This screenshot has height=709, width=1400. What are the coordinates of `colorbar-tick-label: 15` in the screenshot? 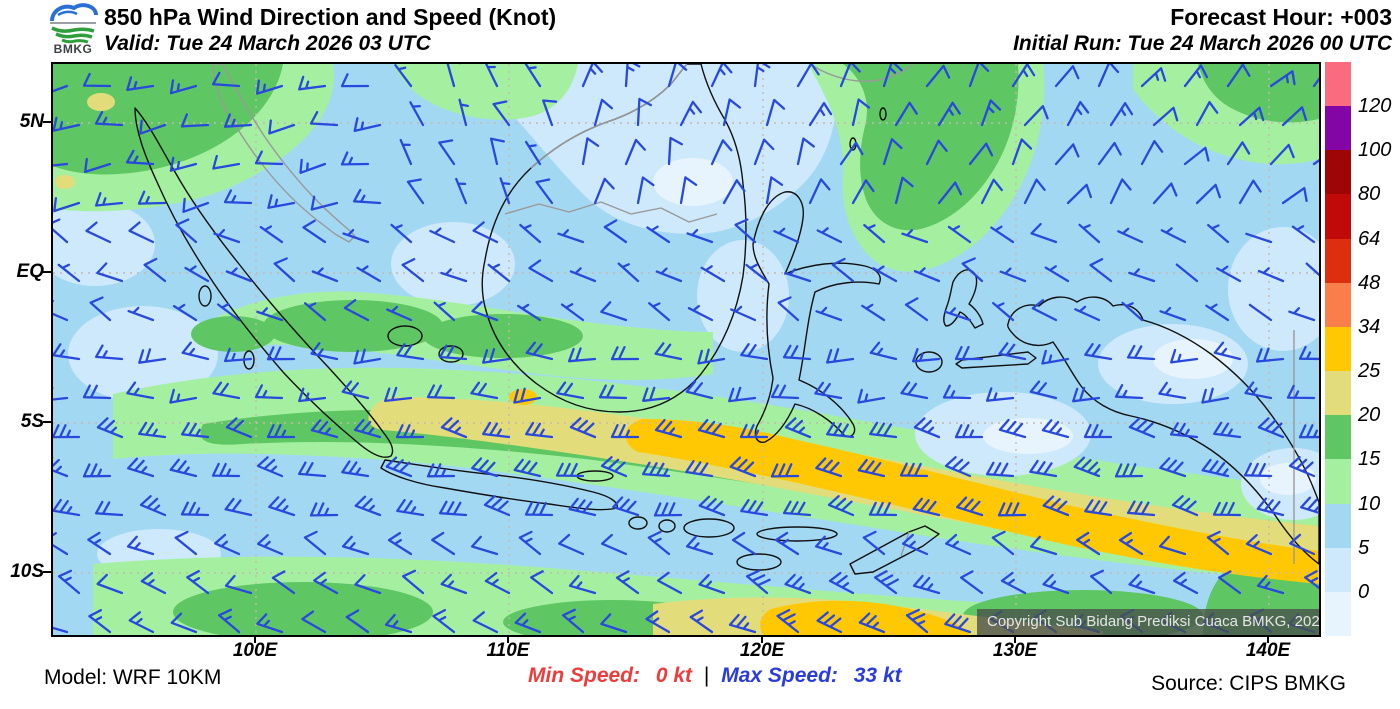 It's located at (1369, 459).